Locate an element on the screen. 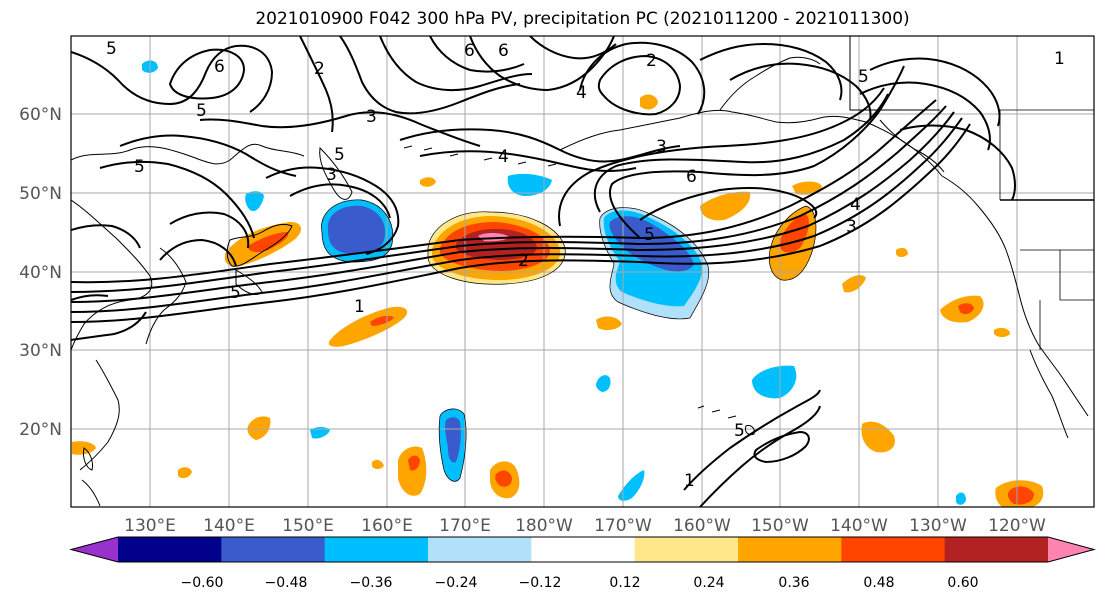  lat-label-50n: 50°N is located at coordinates (40, 194).